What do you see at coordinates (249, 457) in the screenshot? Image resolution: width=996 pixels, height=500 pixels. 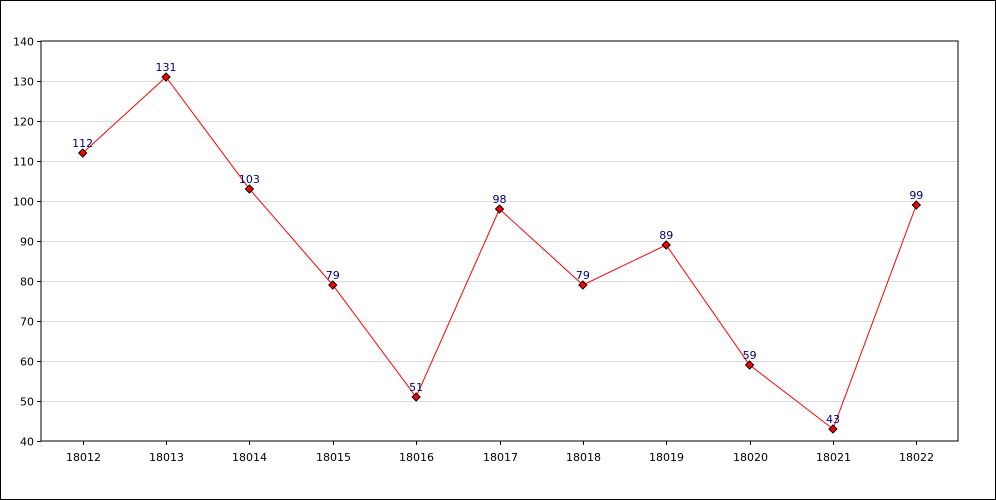 I see `x-tick-label: 18014` at bounding box center [249, 457].